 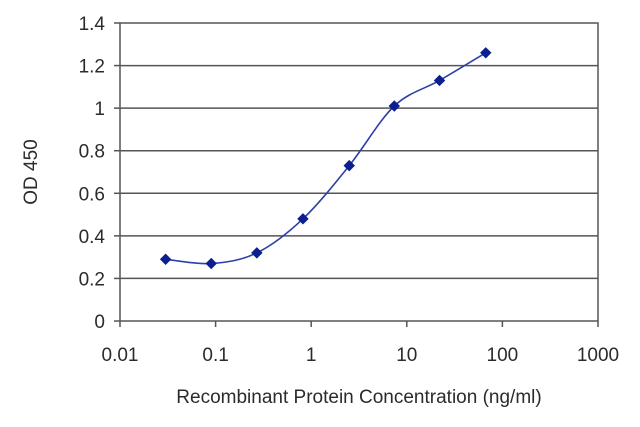 I want to click on x-tick-label: 1000, so click(x=598, y=355).